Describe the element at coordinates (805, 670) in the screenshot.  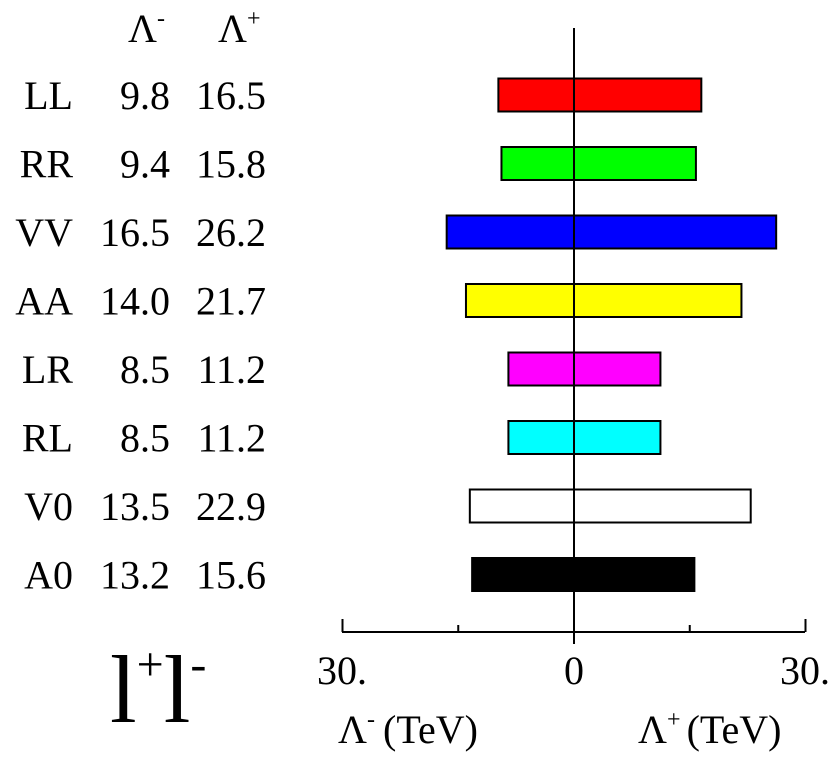
I see `tick-label-right: 30.` at that location.